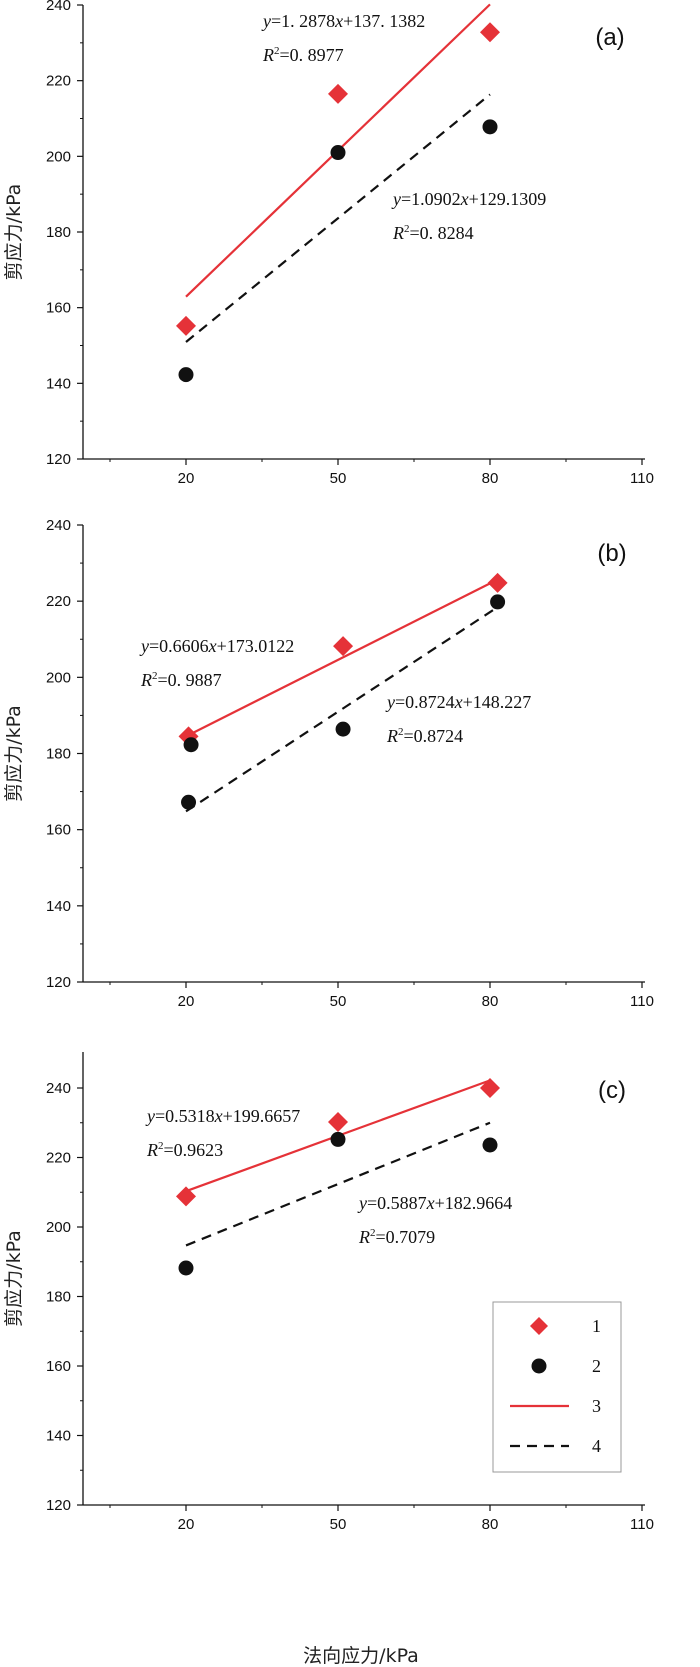 This screenshot has width=700, height=1667. What do you see at coordinates (384, 21) in the screenshot?
I see `eq-intercept: +137. 1382` at bounding box center [384, 21].